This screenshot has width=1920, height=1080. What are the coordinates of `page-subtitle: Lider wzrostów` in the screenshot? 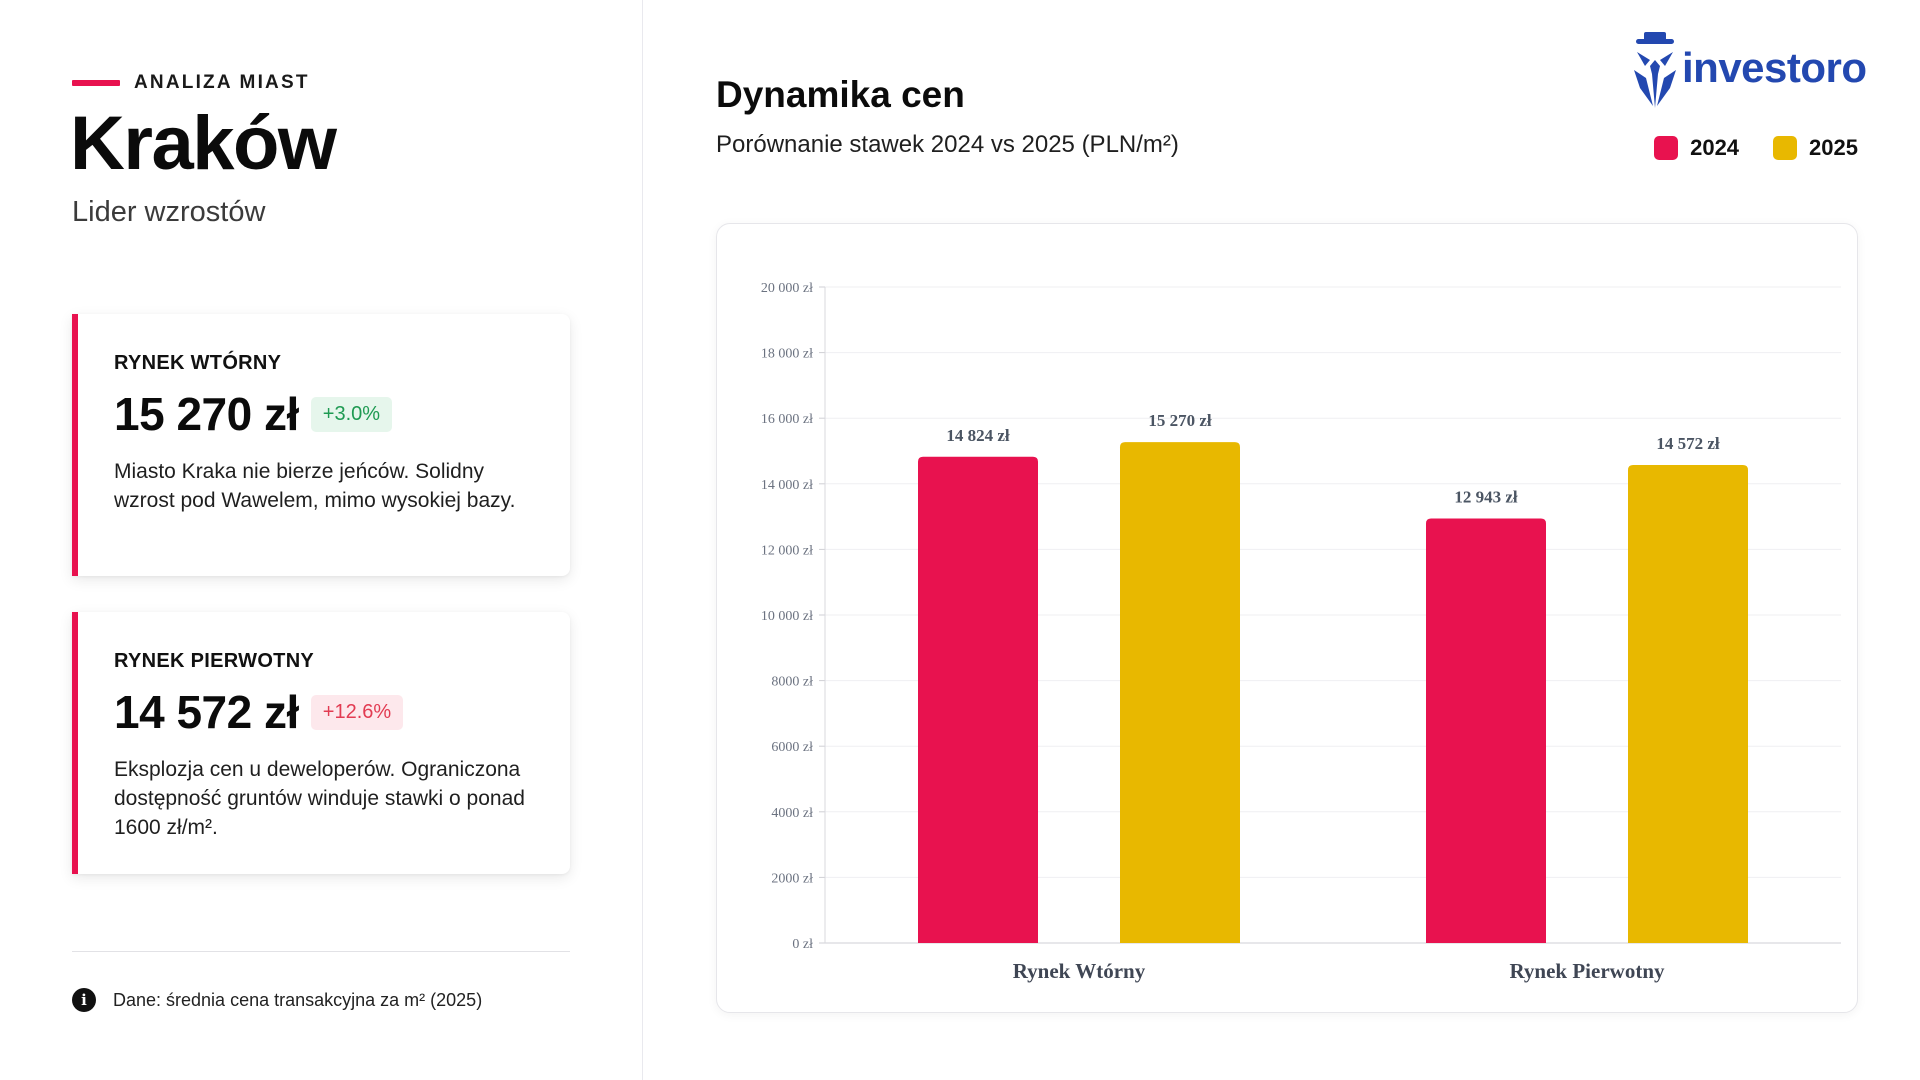 It's located at (169, 212).